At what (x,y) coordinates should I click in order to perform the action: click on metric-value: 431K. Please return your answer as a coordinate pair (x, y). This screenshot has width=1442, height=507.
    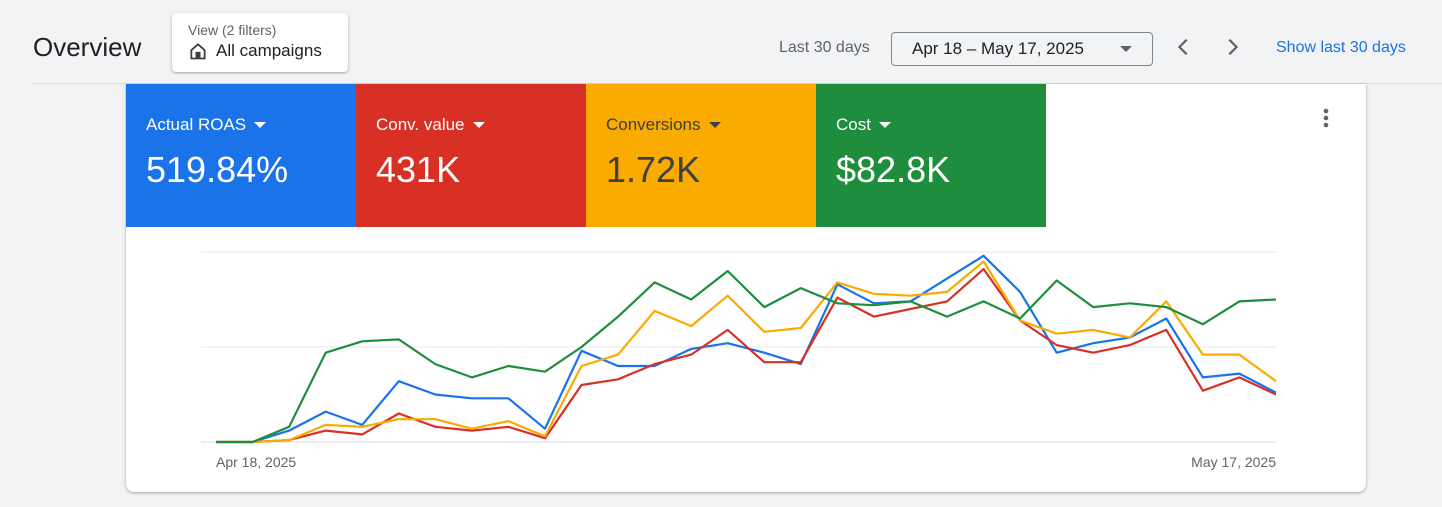
    Looking at the image, I should click on (418, 169).